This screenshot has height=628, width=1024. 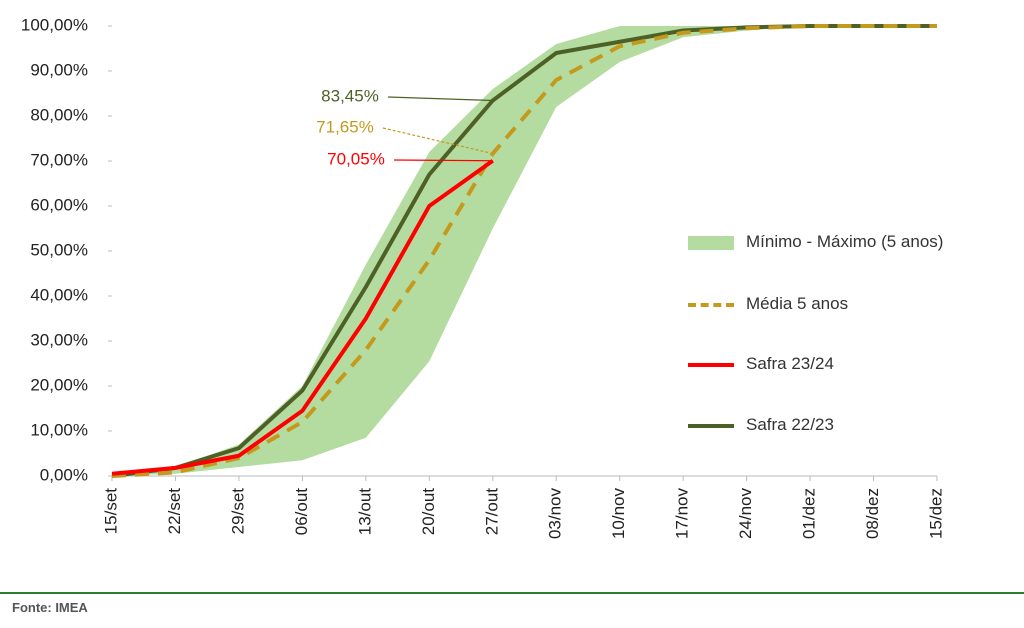 I want to click on y-tick-label: 70,00%, so click(x=59, y=159).